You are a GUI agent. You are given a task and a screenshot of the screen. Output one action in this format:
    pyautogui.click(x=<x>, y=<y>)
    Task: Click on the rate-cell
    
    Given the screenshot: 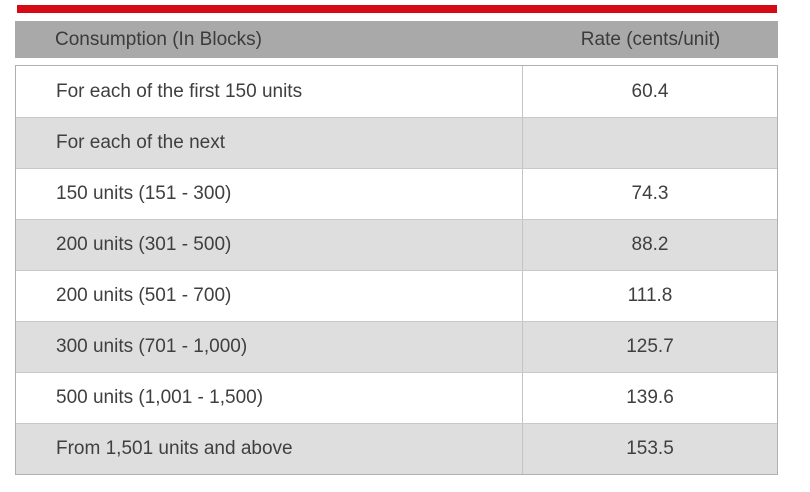 What is the action you would take?
    pyautogui.click(x=650, y=143)
    